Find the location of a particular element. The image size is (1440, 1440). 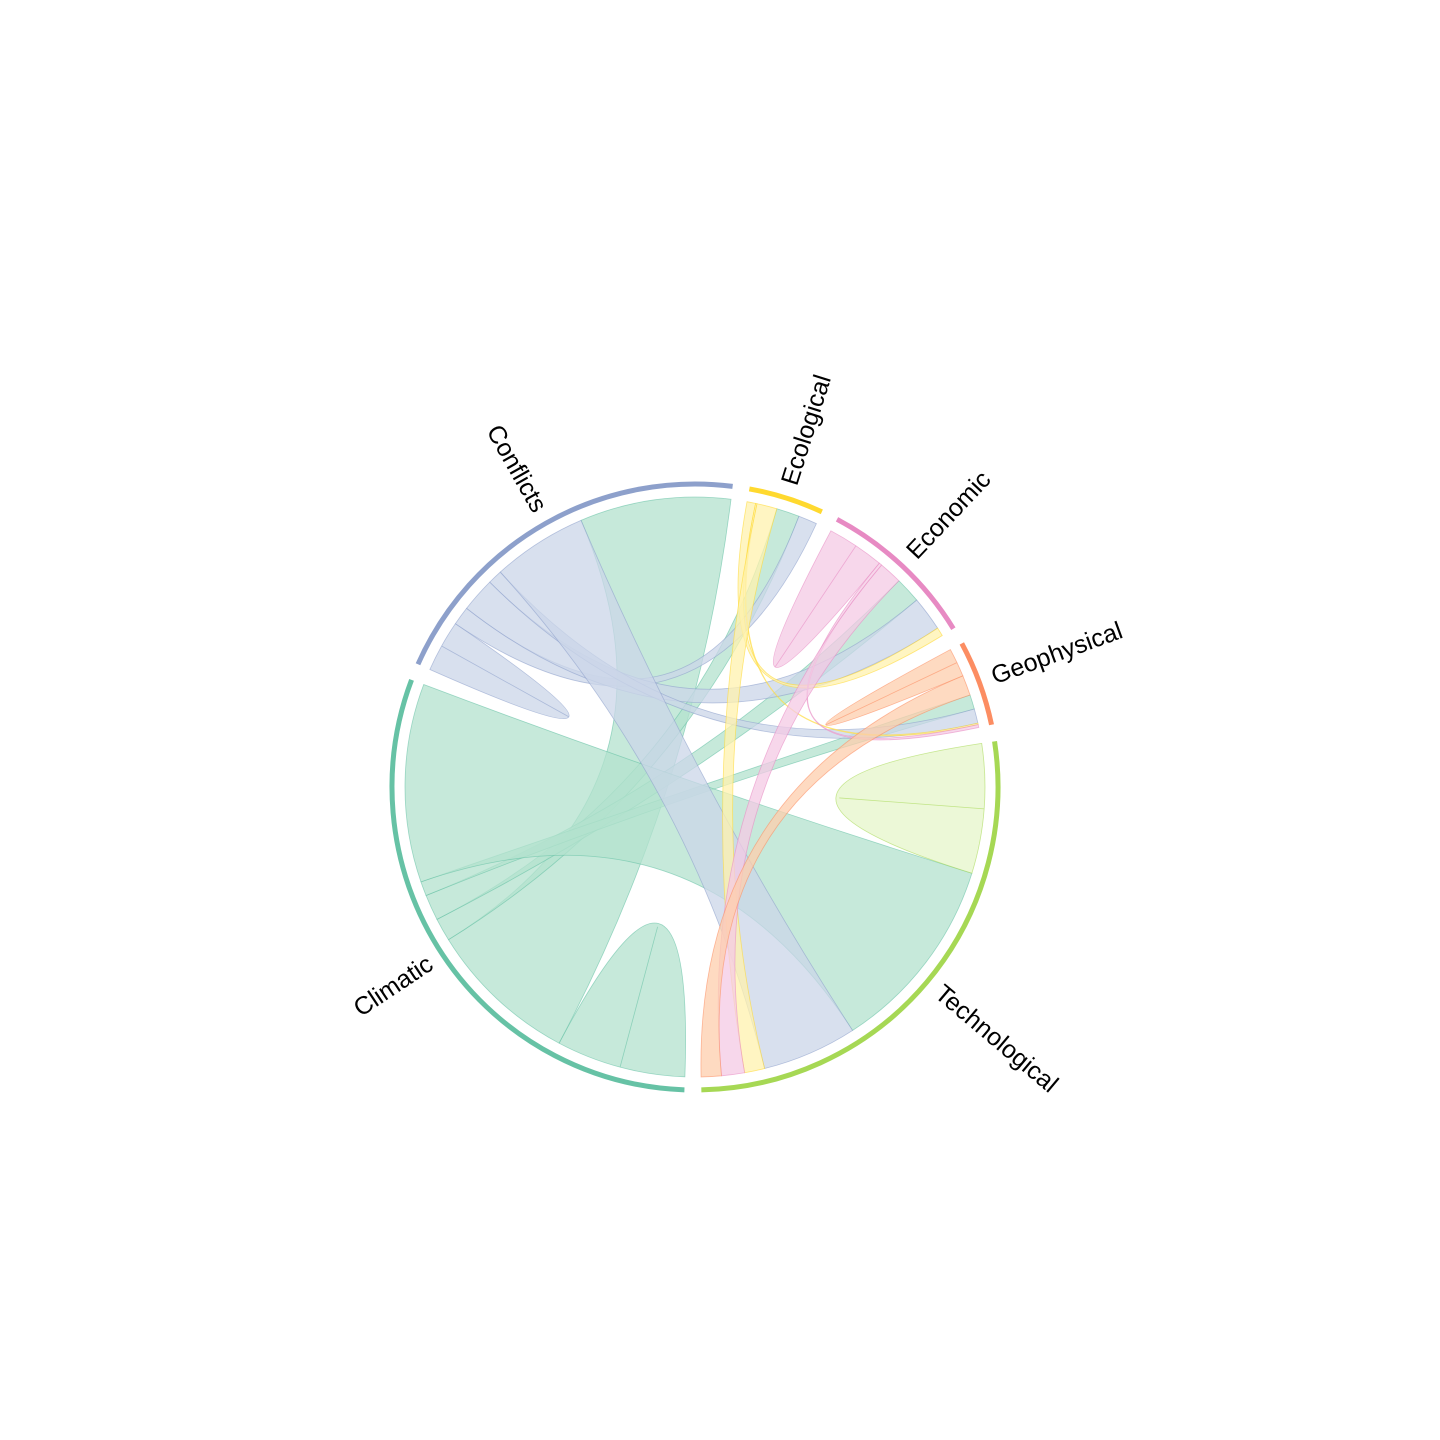

group-label-conflicts: Conflicts is located at coordinates (517, 468).